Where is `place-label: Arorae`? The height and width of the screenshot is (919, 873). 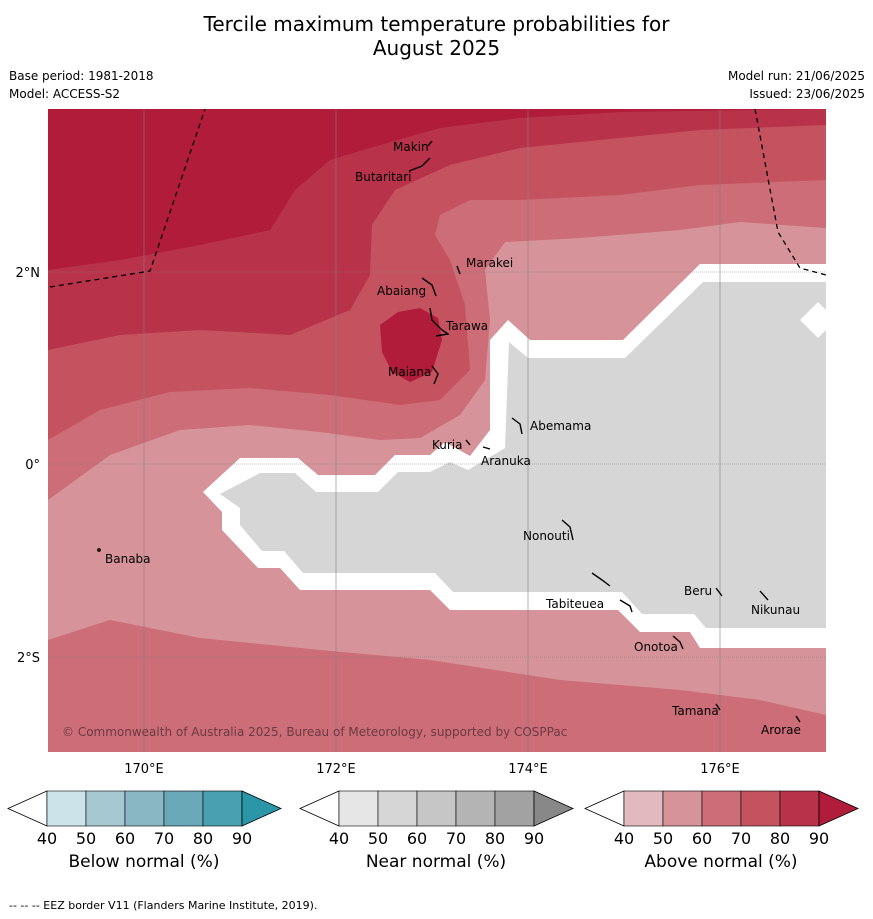
place-label: Arorae is located at coordinates (781, 730).